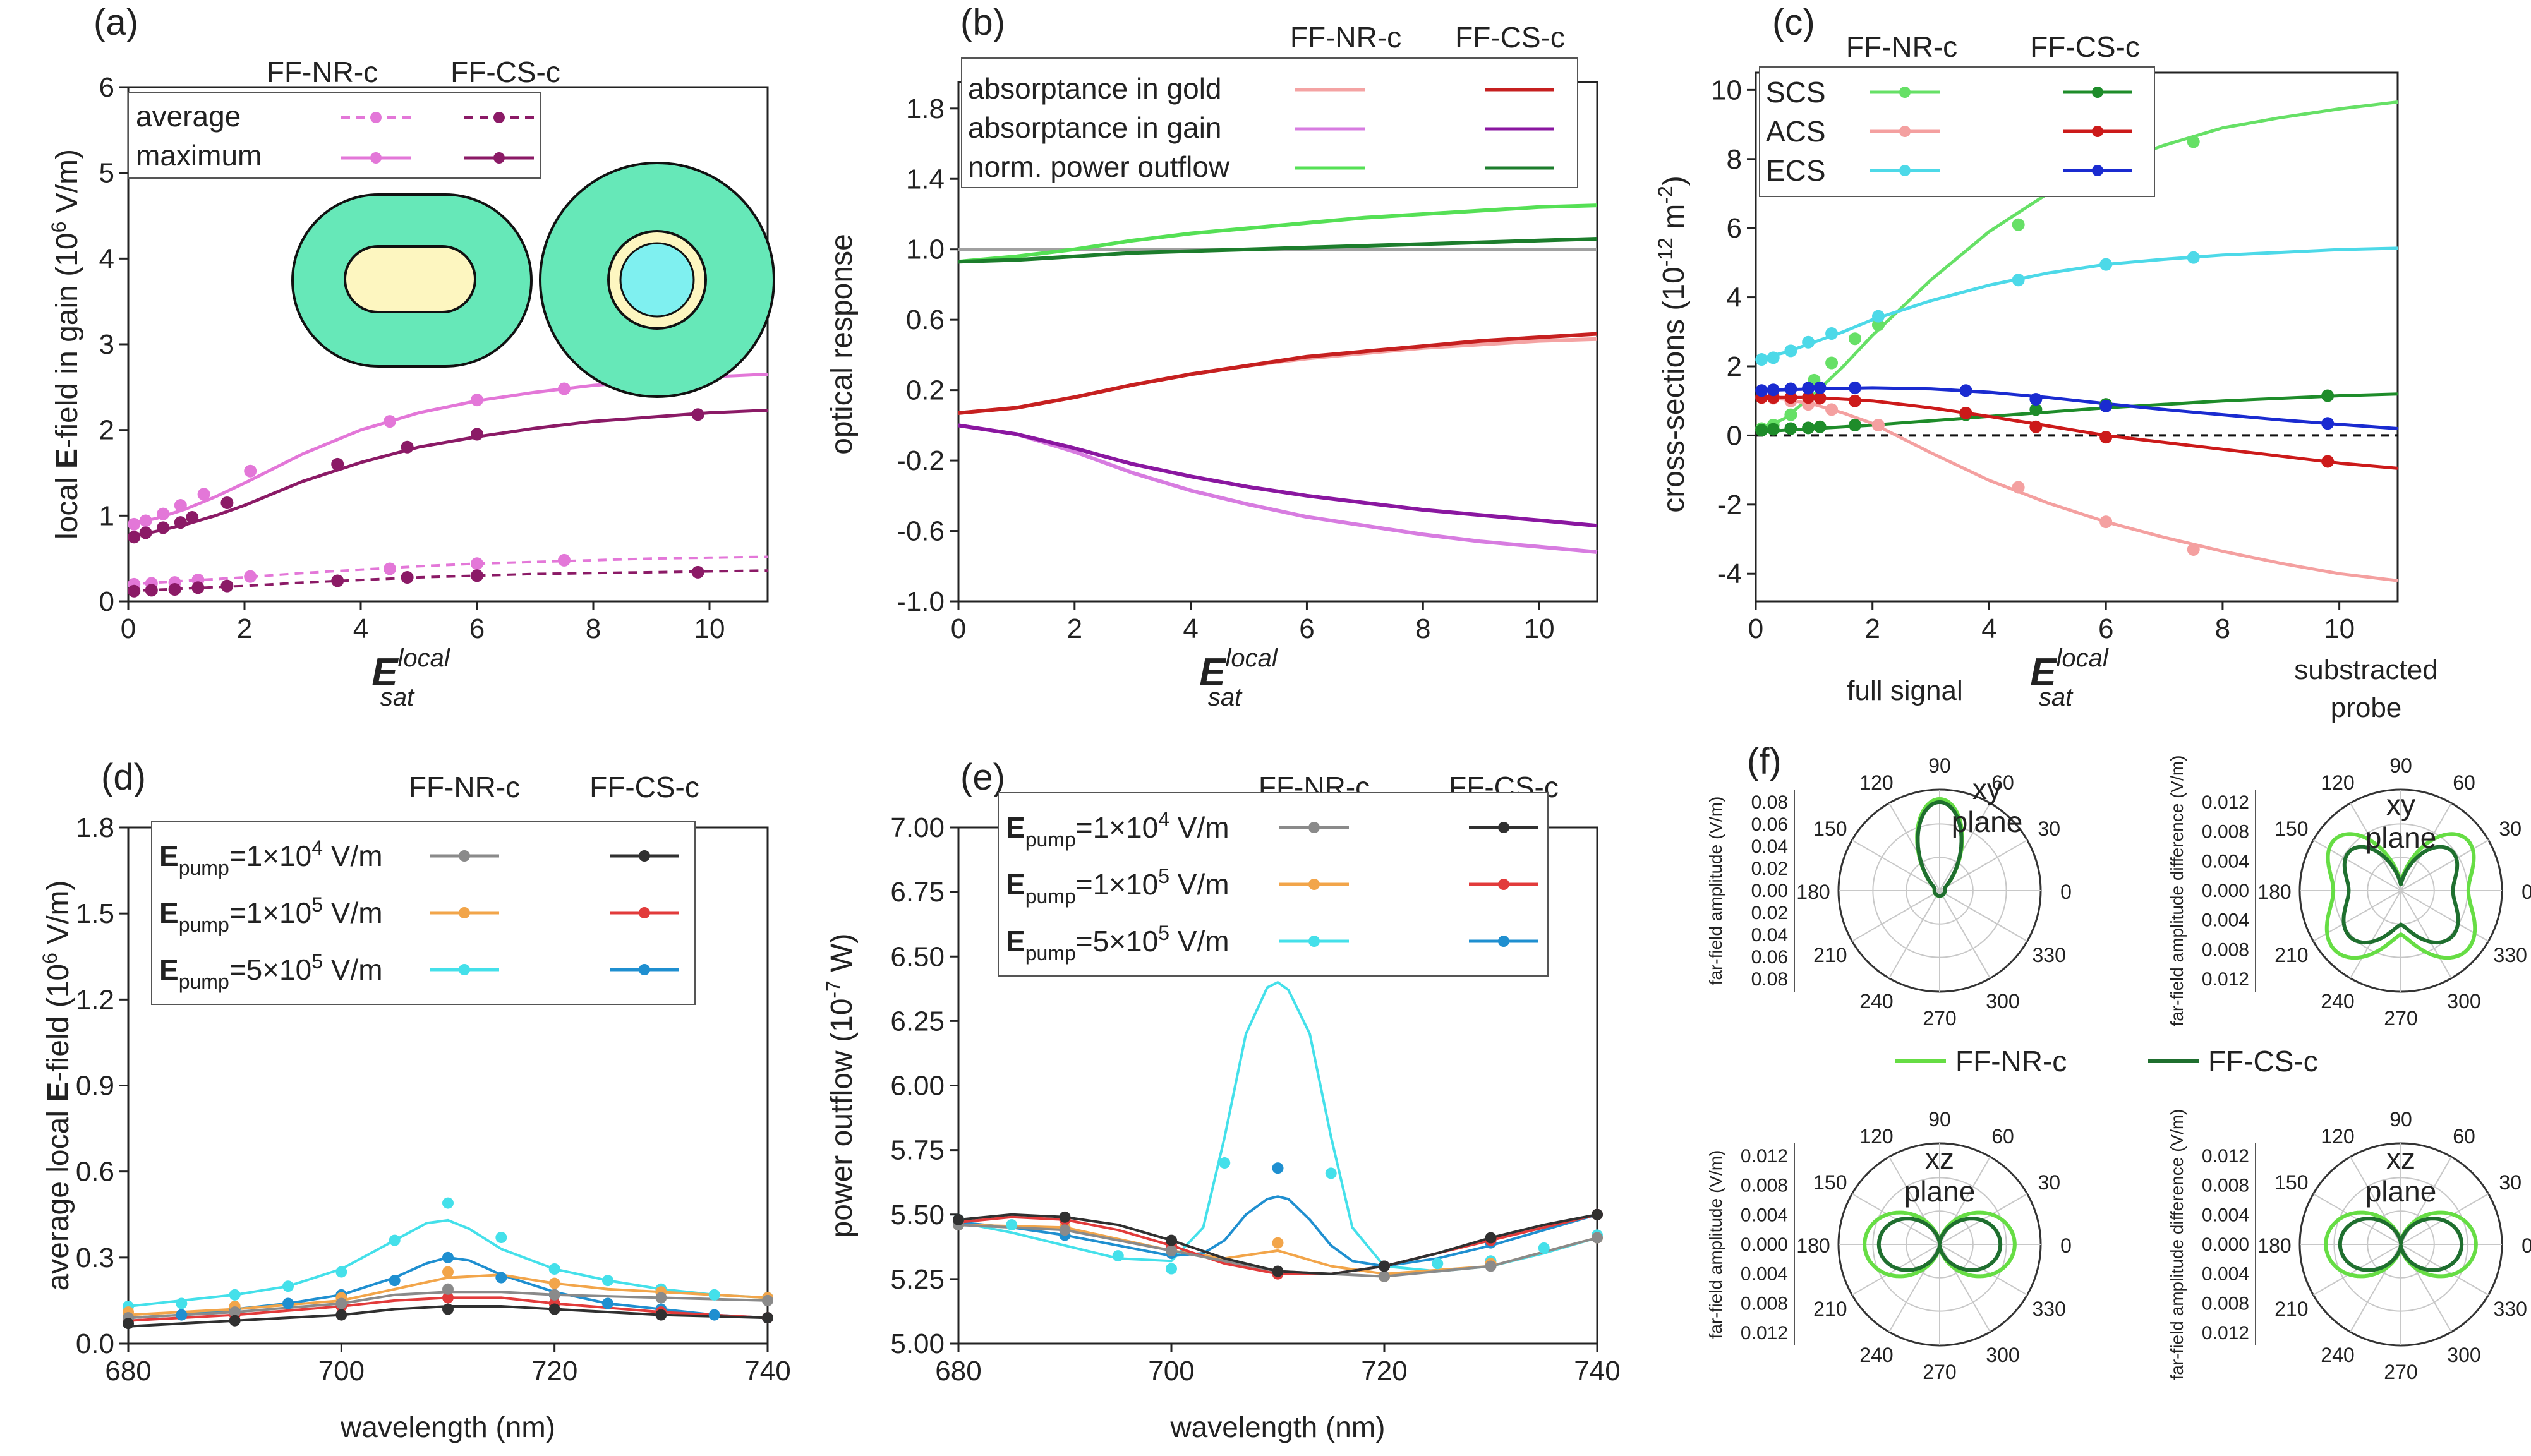  Describe the element at coordinates (1939, 1244) in the screenshot. I see `polar-curve-cs` at that location.